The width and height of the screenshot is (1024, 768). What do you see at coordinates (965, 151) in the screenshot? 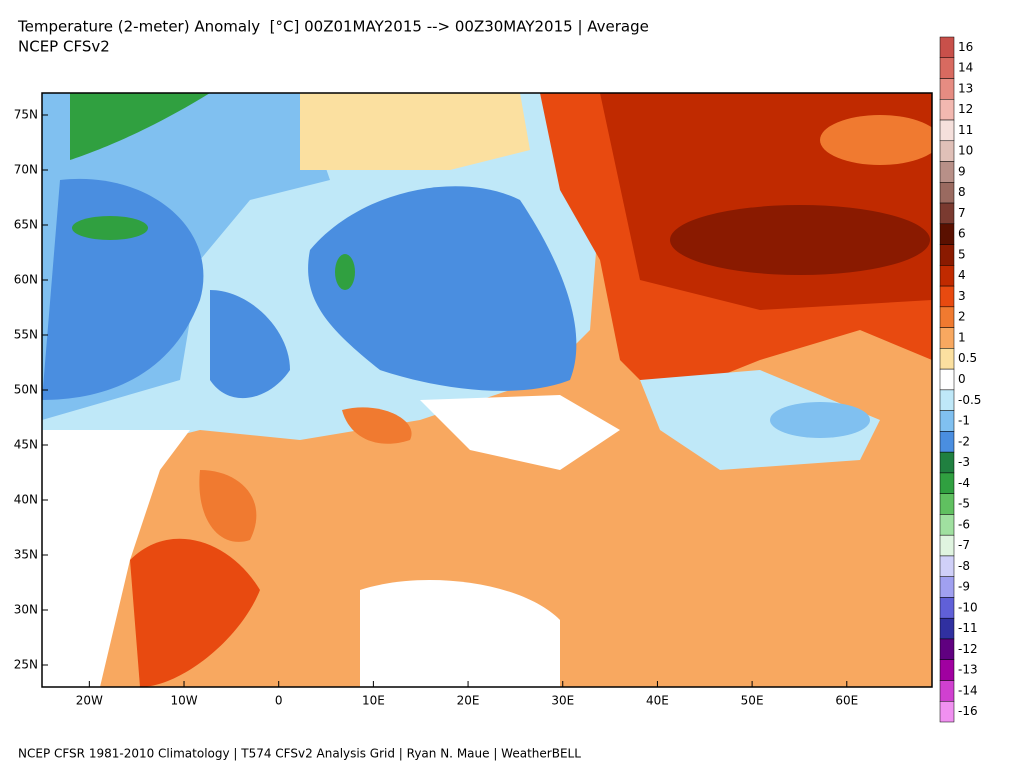
I see `colorbar-label: 10` at bounding box center [965, 151].